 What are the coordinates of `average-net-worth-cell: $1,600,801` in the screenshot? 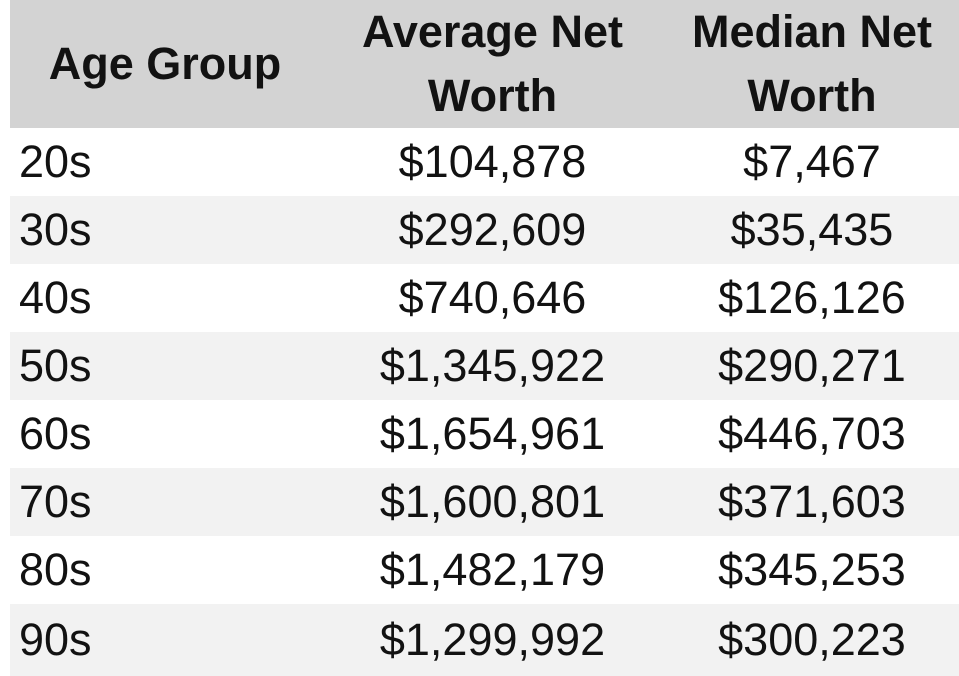 It's located at (492, 501).